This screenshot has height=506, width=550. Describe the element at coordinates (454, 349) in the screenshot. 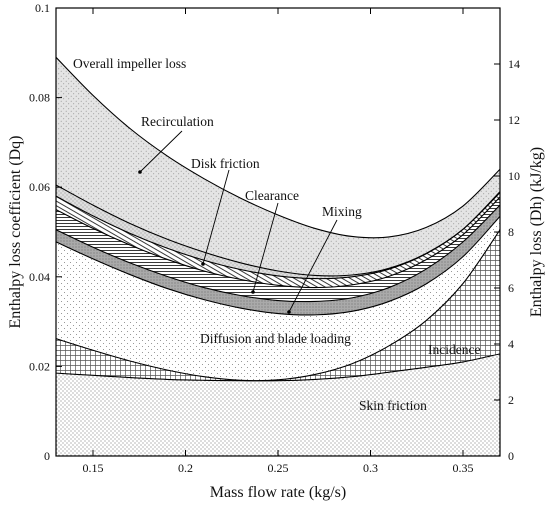

I see `label-incidence: Incidence` at that location.